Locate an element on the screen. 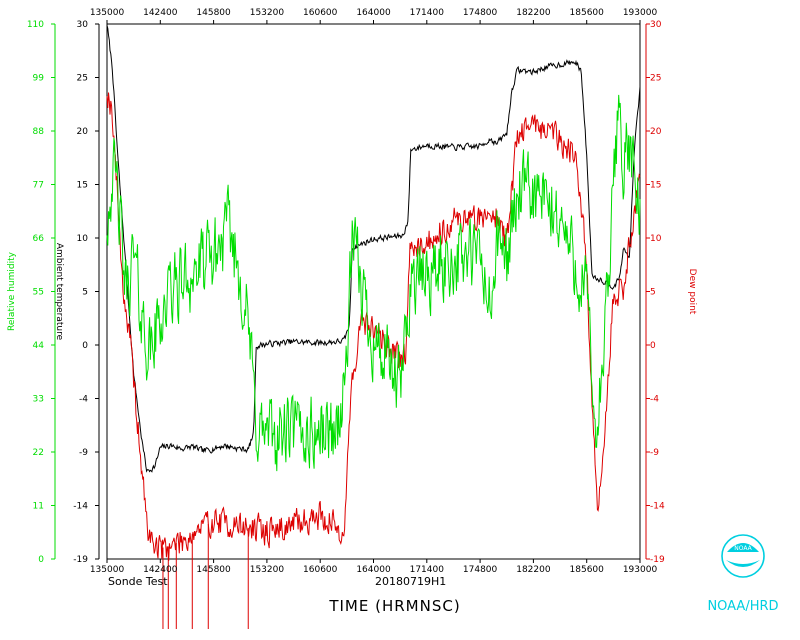  x-axis-title: TIME (HRMNSC) is located at coordinates (394, 606).